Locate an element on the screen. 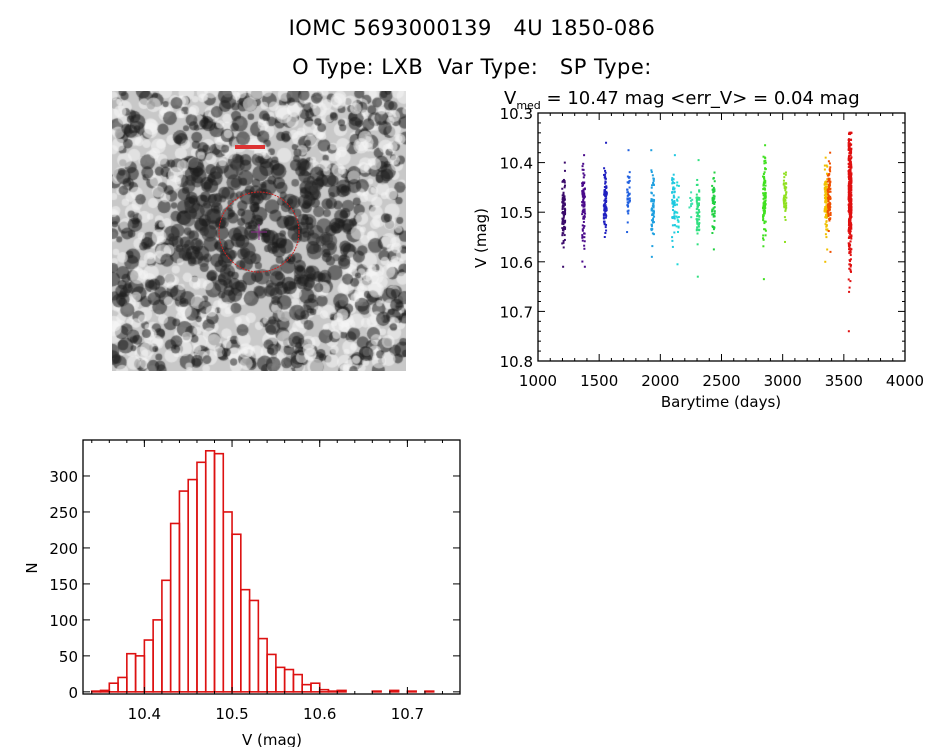 This screenshot has height=747, width=944. title-line-1: IOMC 5693000139 4U 1850-086 is located at coordinates (472, 28).